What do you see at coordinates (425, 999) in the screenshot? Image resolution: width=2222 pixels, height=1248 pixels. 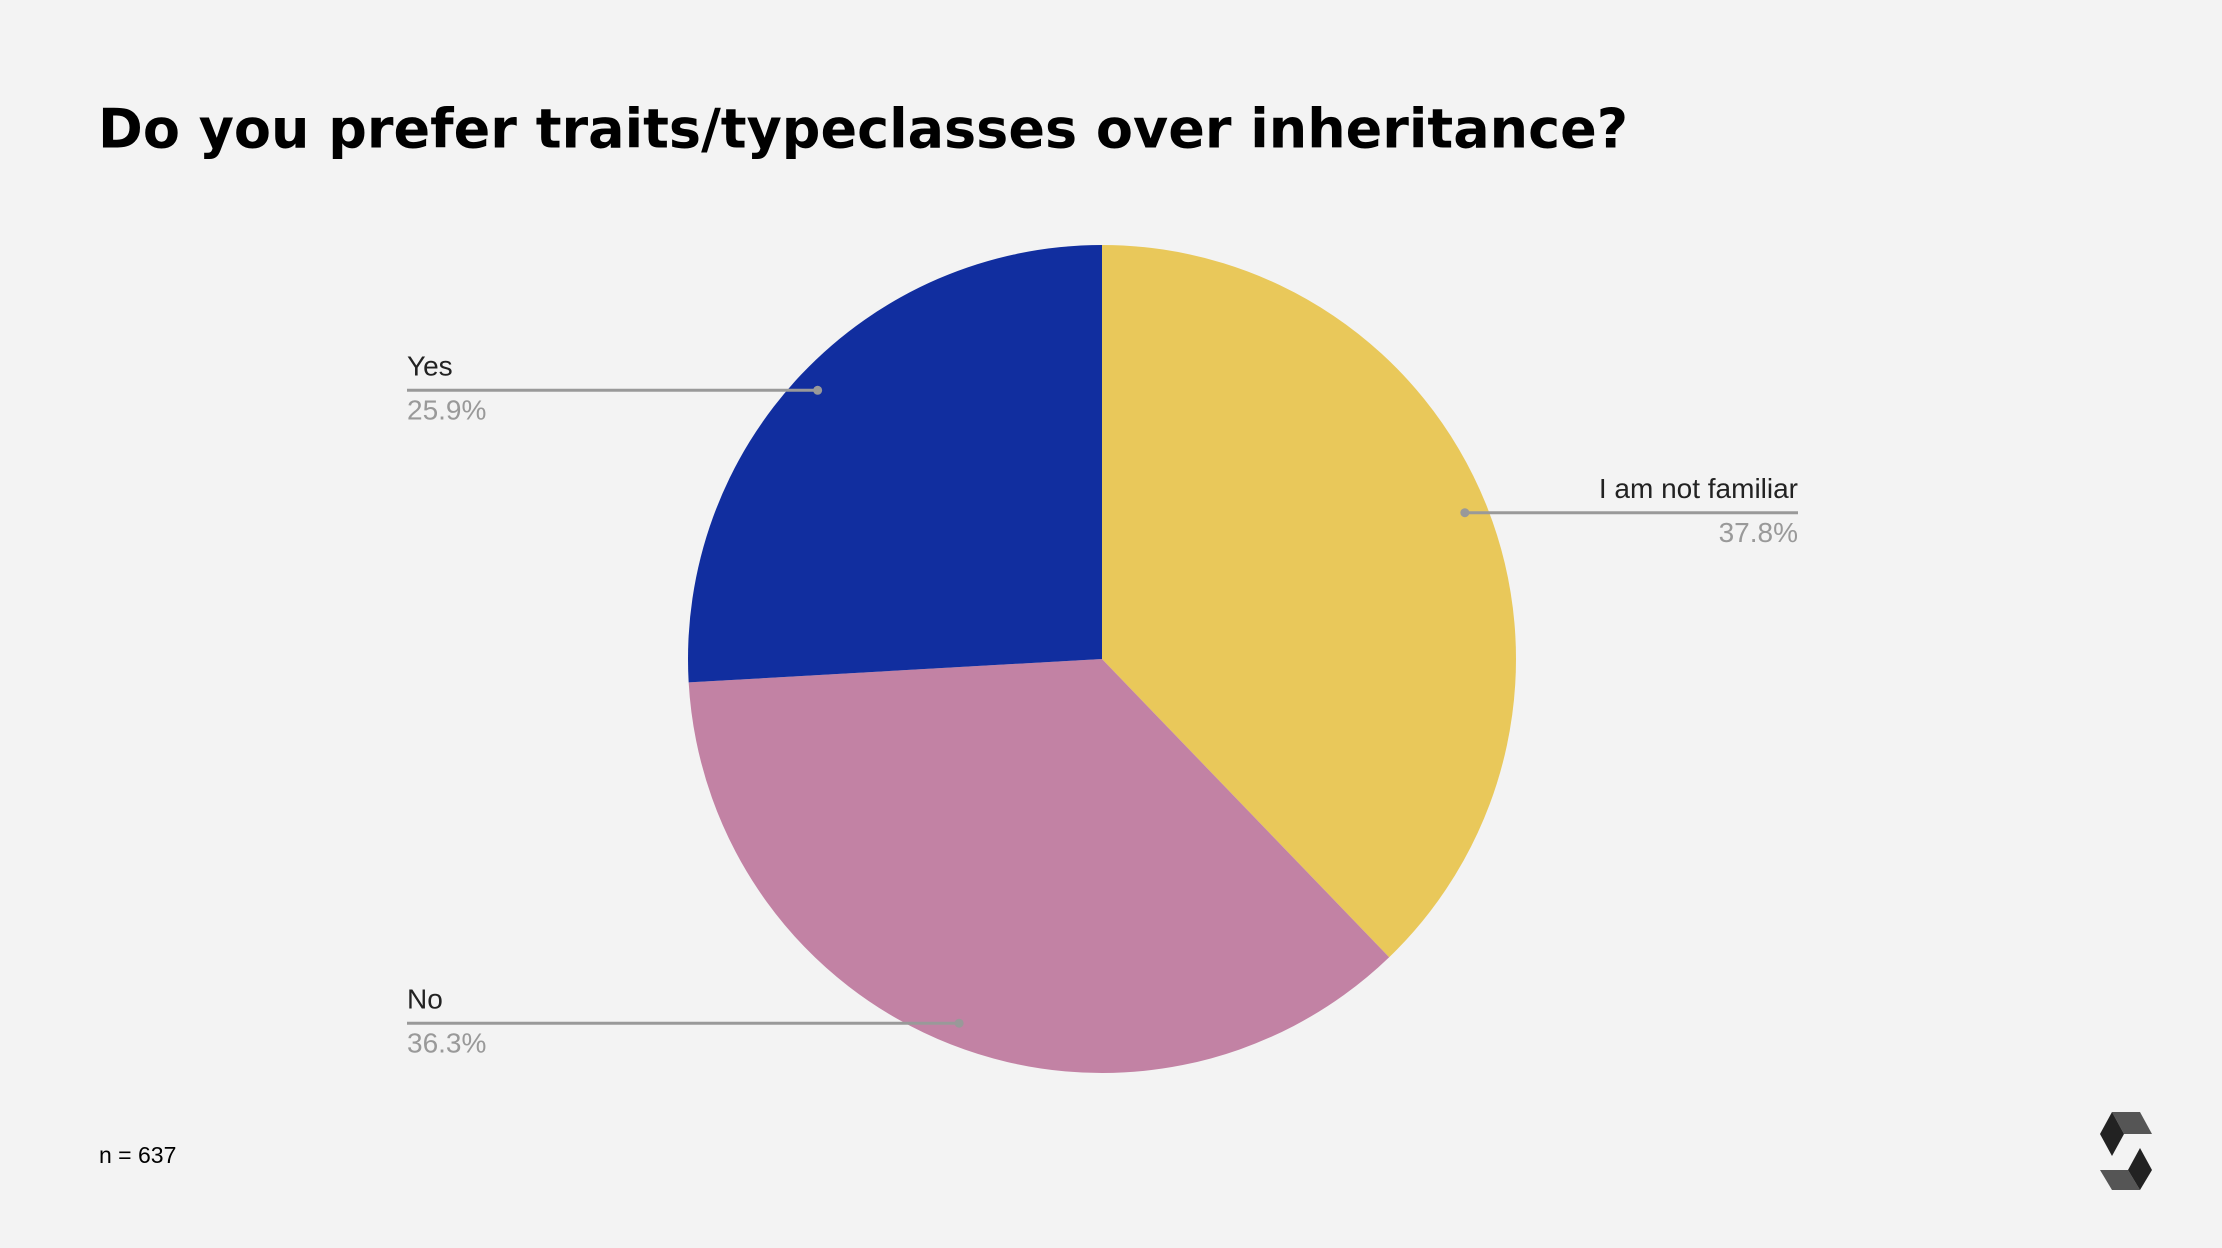 I see `slice-label: No` at bounding box center [425, 999].